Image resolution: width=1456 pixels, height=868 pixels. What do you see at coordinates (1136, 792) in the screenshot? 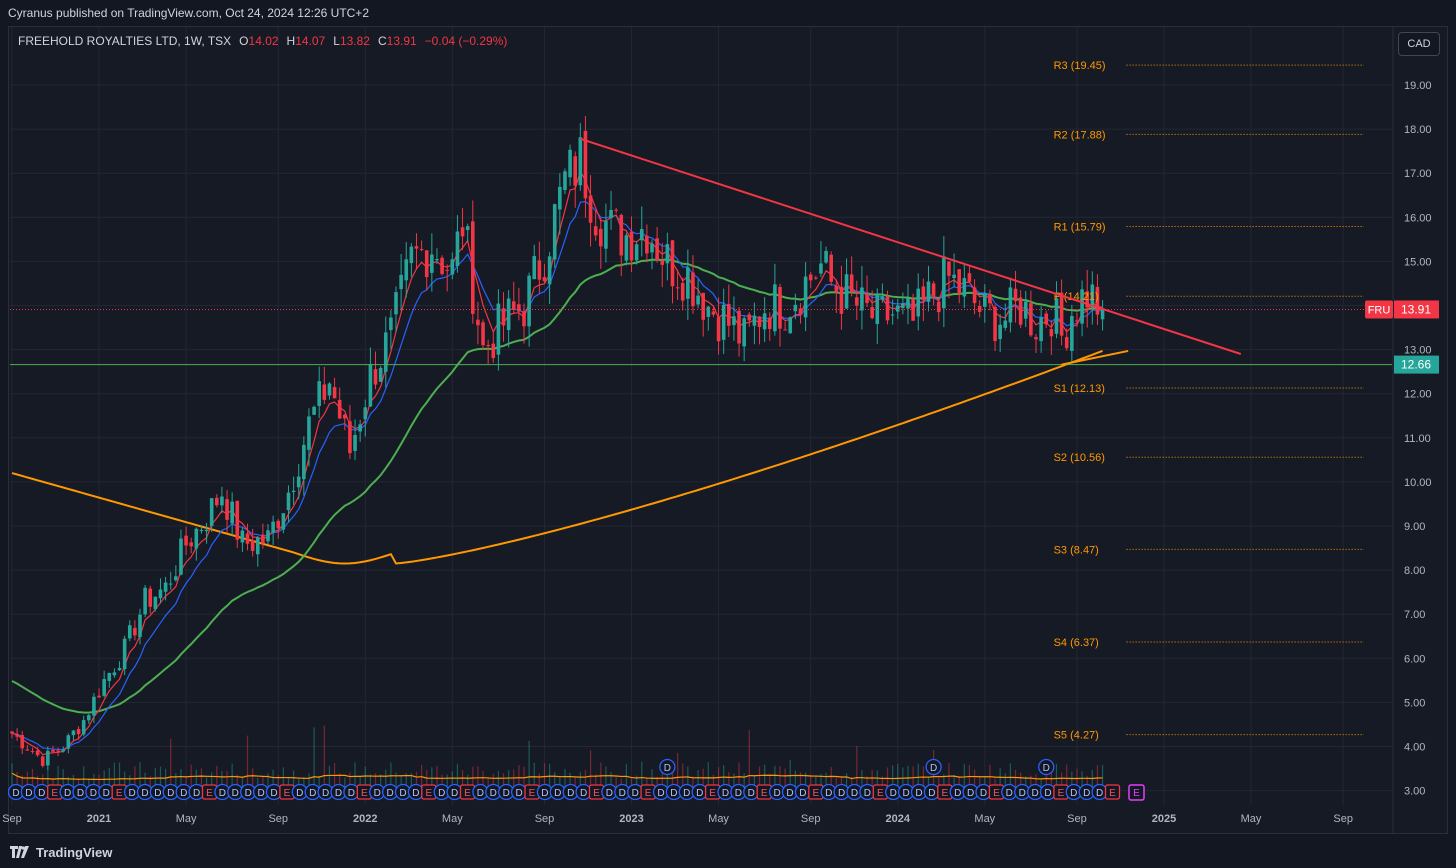
I see `pending-earnings-marker: E` at bounding box center [1136, 792].